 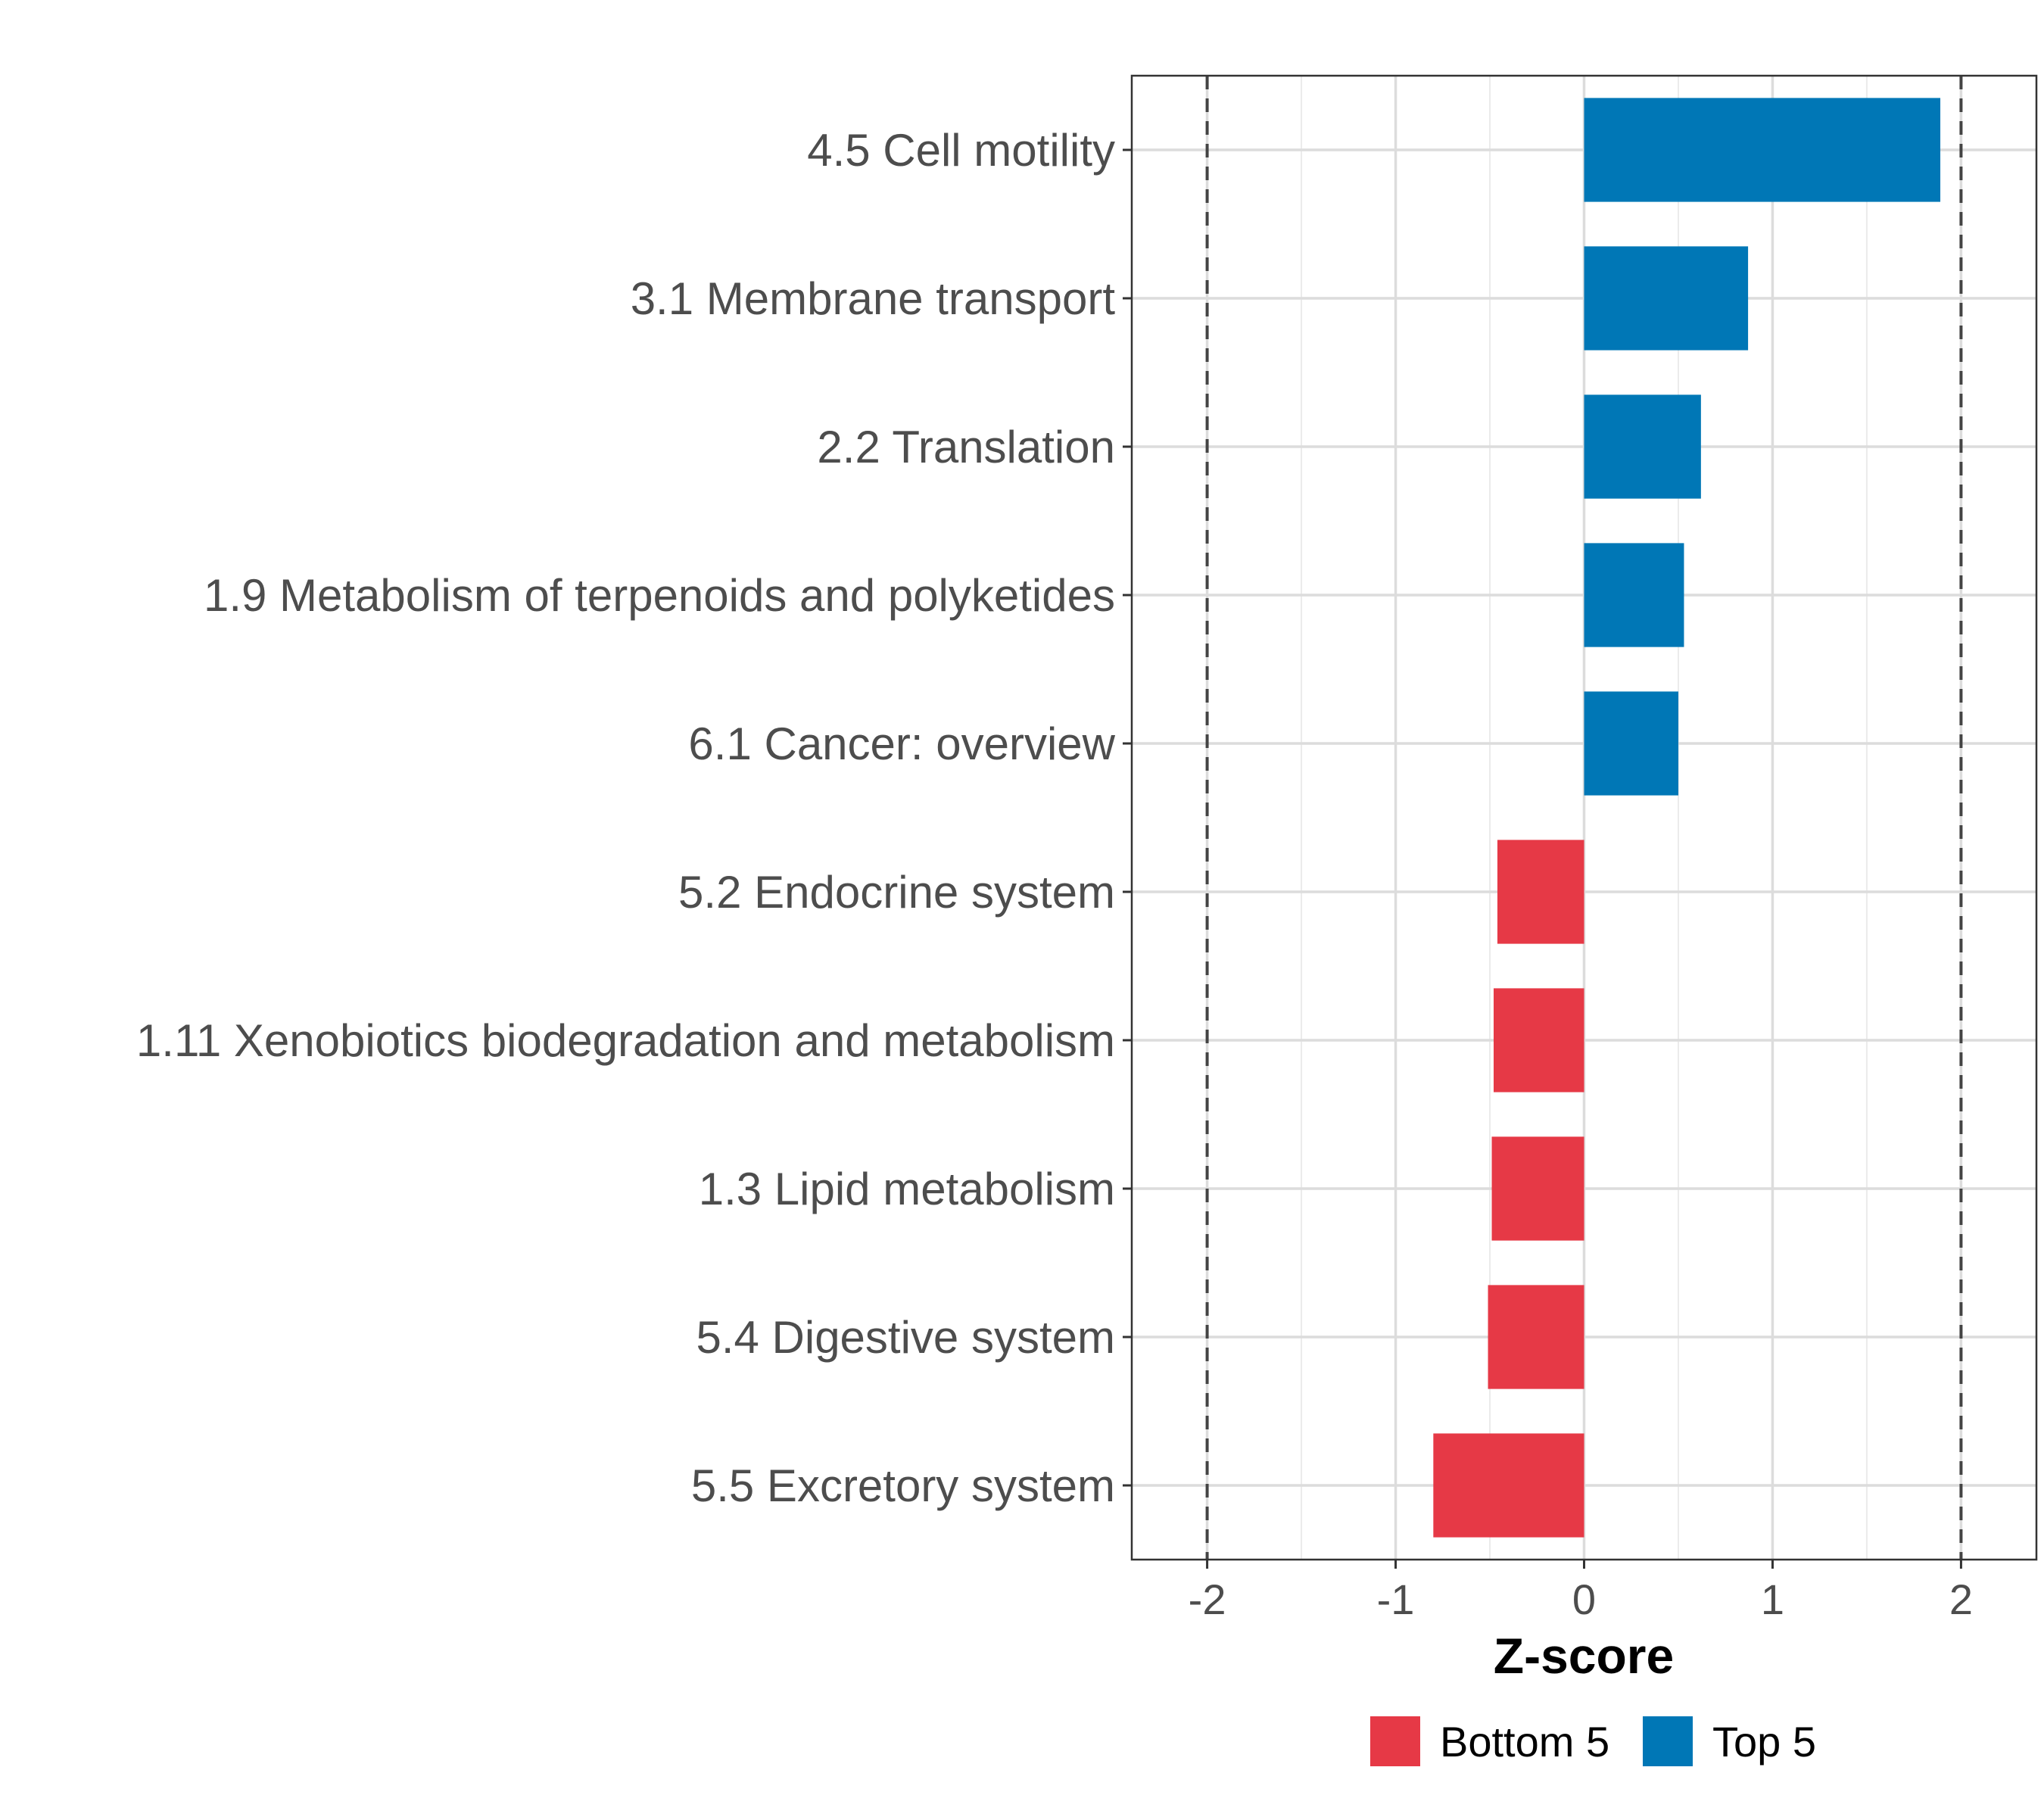 I want to click on legend-label: Top 5, so click(x=1764, y=1742).